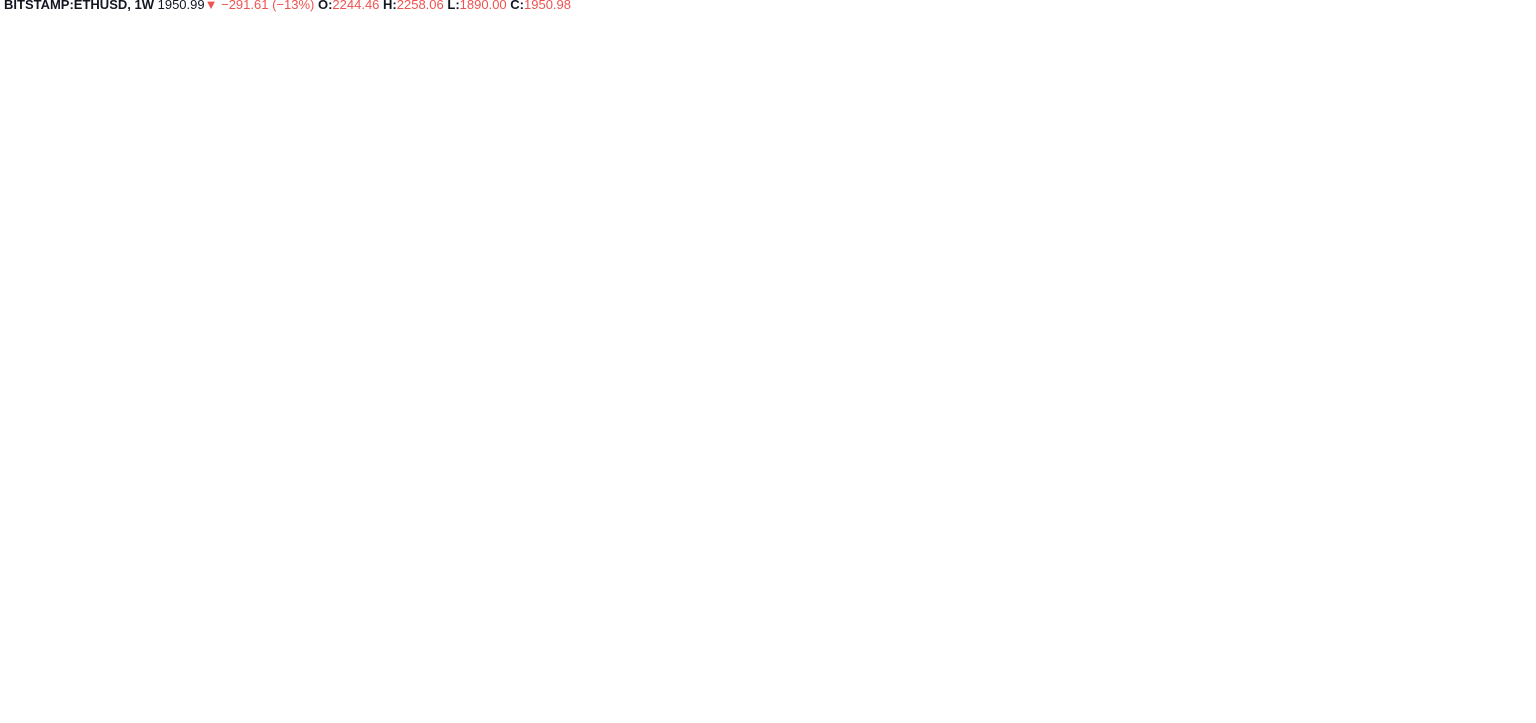 Image resolution: width=1536 pixels, height=723 pixels. What do you see at coordinates (1488, 223) in the screenshot?
I see `y-tick-label: 3200.00` at bounding box center [1488, 223].